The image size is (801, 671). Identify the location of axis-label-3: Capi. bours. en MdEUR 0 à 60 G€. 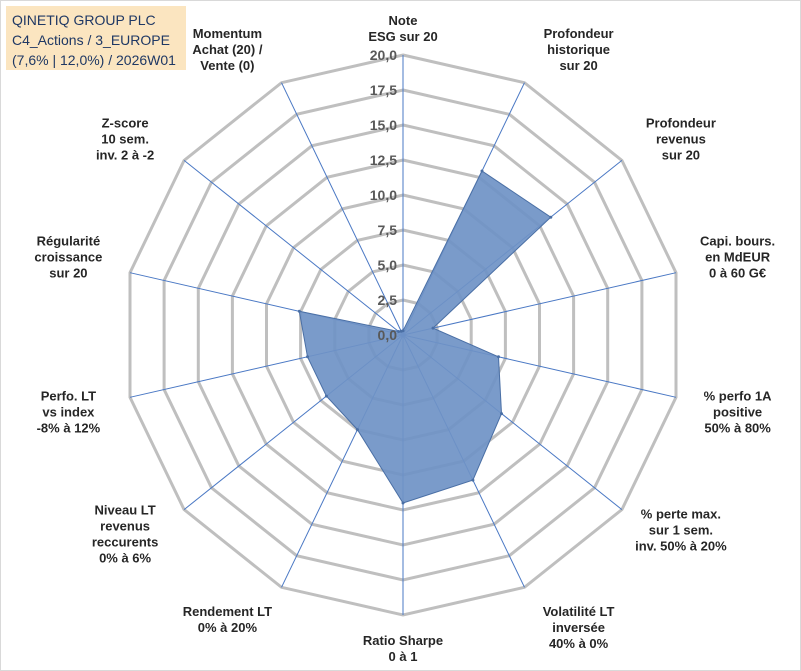
(737, 257).